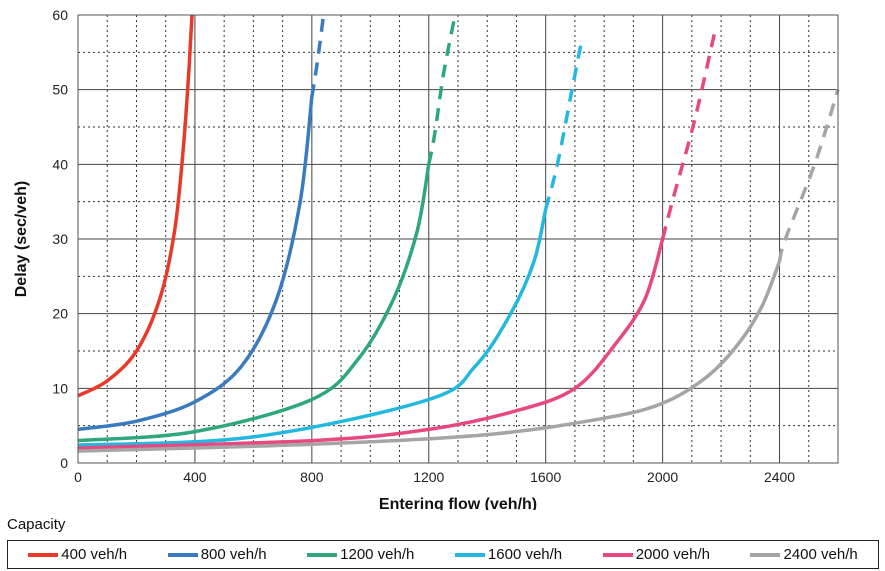 The width and height of the screenshot is (885, 571). What do you see at coordinates (662, 477) in the screenshot?
I see `x-tick-label: 2000` at bounding box center [662, 477].